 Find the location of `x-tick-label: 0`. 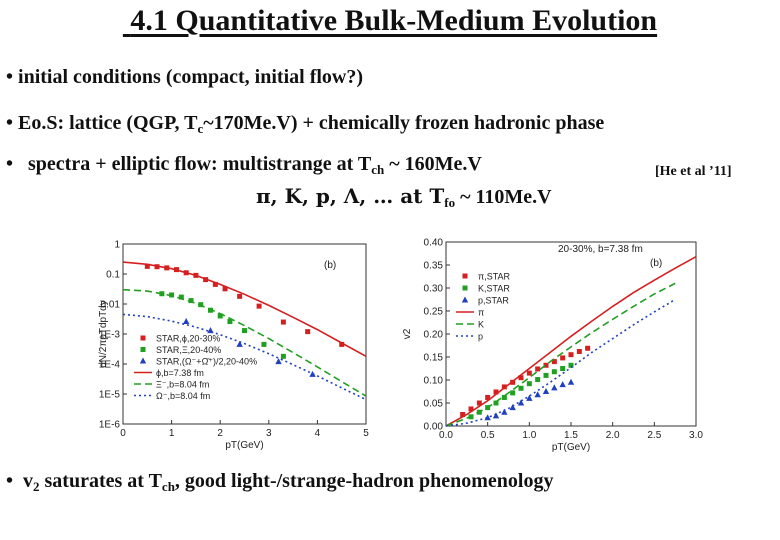

x-tick-label: 0 is located at coordinates (123, 433).